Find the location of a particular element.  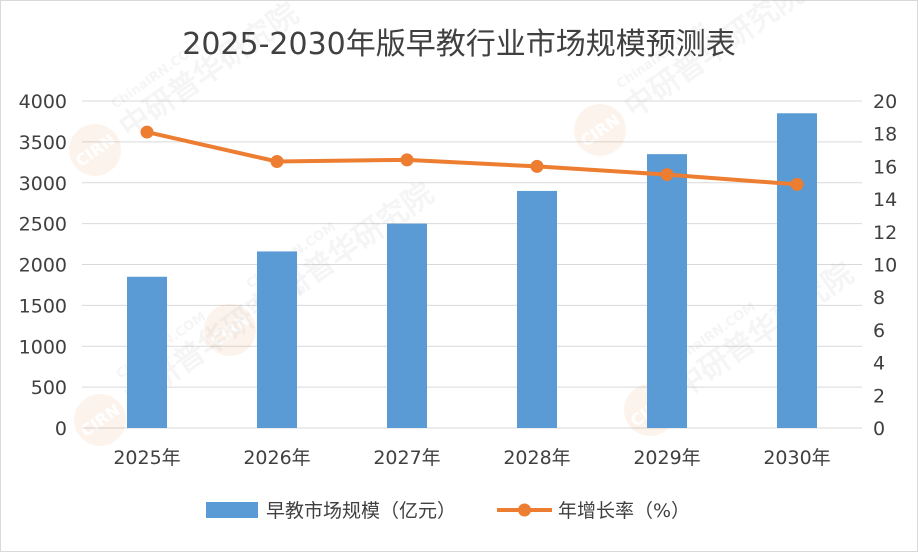

legend-line-label: 年增长率（%） is located at coordinates (624, 511).